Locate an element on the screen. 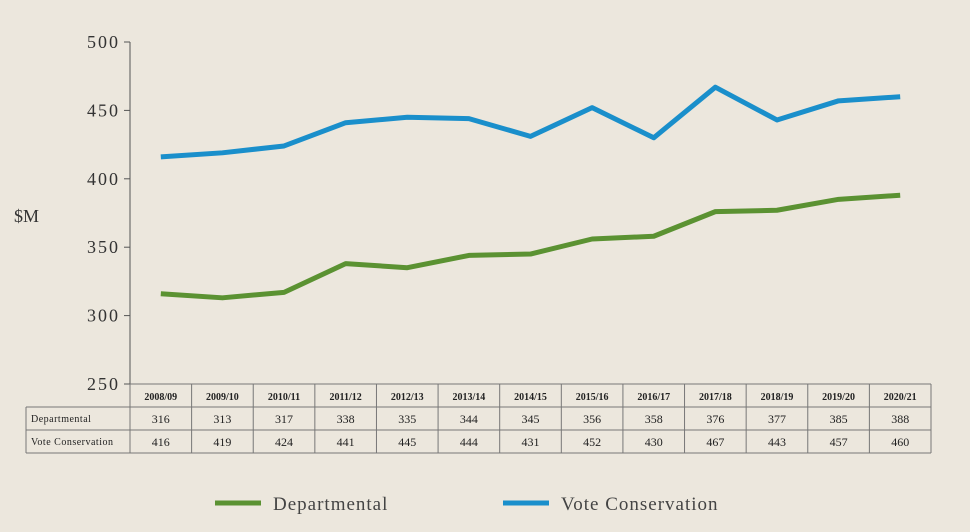 This screenshot has height=532, width=970. table-cell-value: 441 is located at coordinates (346, 442).